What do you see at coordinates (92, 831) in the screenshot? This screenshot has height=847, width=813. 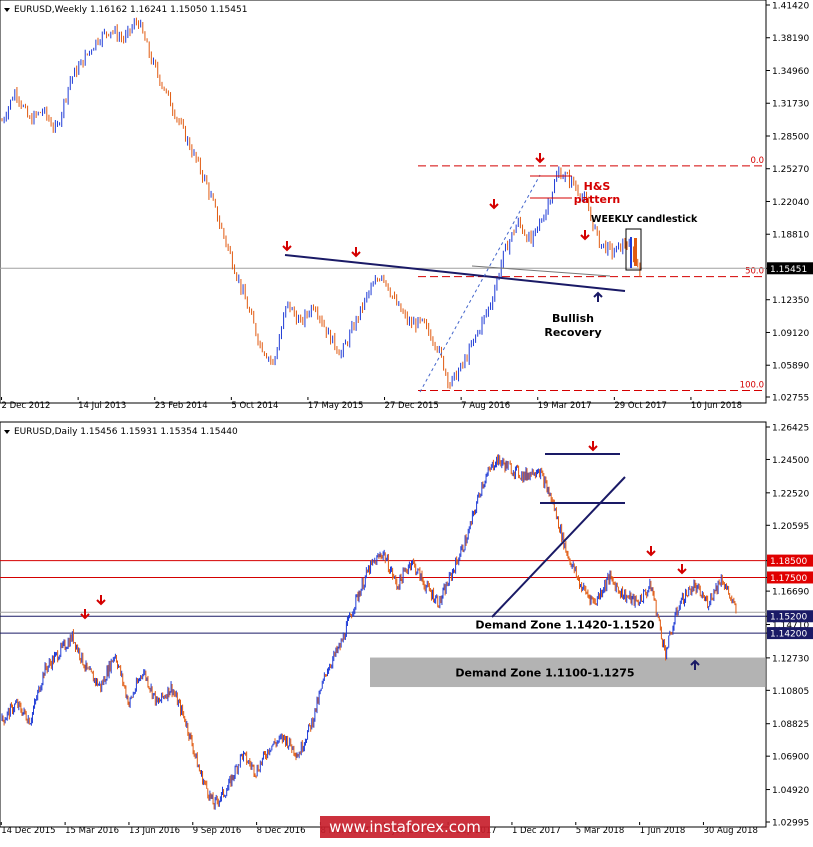 I see `x-tick-label: 15 Mar 2016` at bounding box center [92, 831].